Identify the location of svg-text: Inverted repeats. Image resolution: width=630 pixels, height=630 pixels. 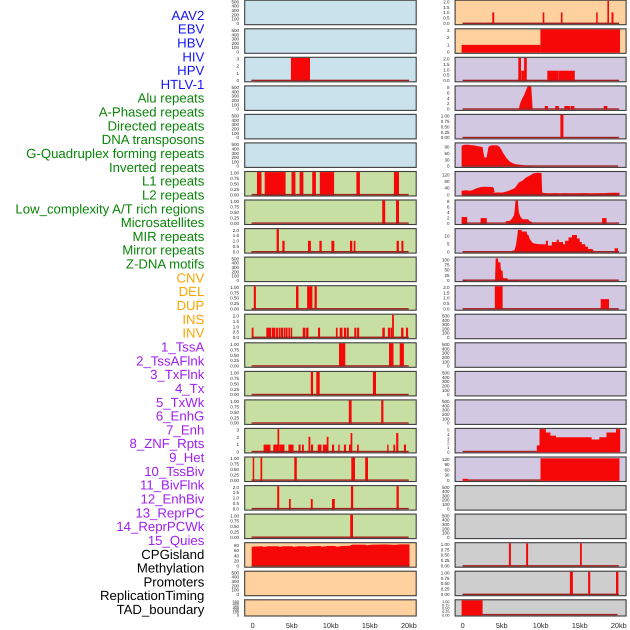
(157, 167).